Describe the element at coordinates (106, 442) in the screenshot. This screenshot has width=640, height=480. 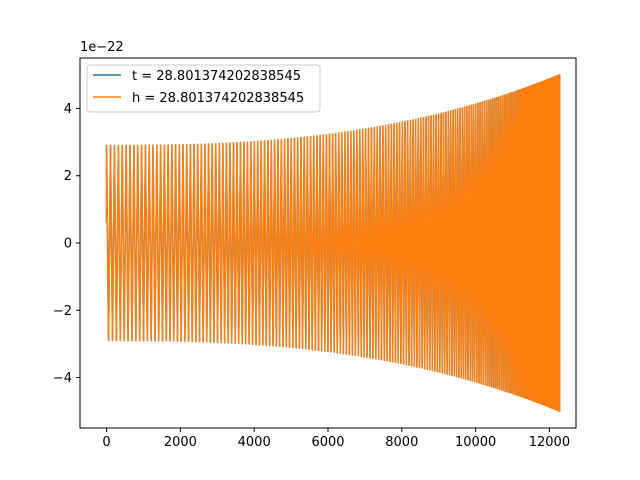
I see `x-tick-label: 0` at that location.